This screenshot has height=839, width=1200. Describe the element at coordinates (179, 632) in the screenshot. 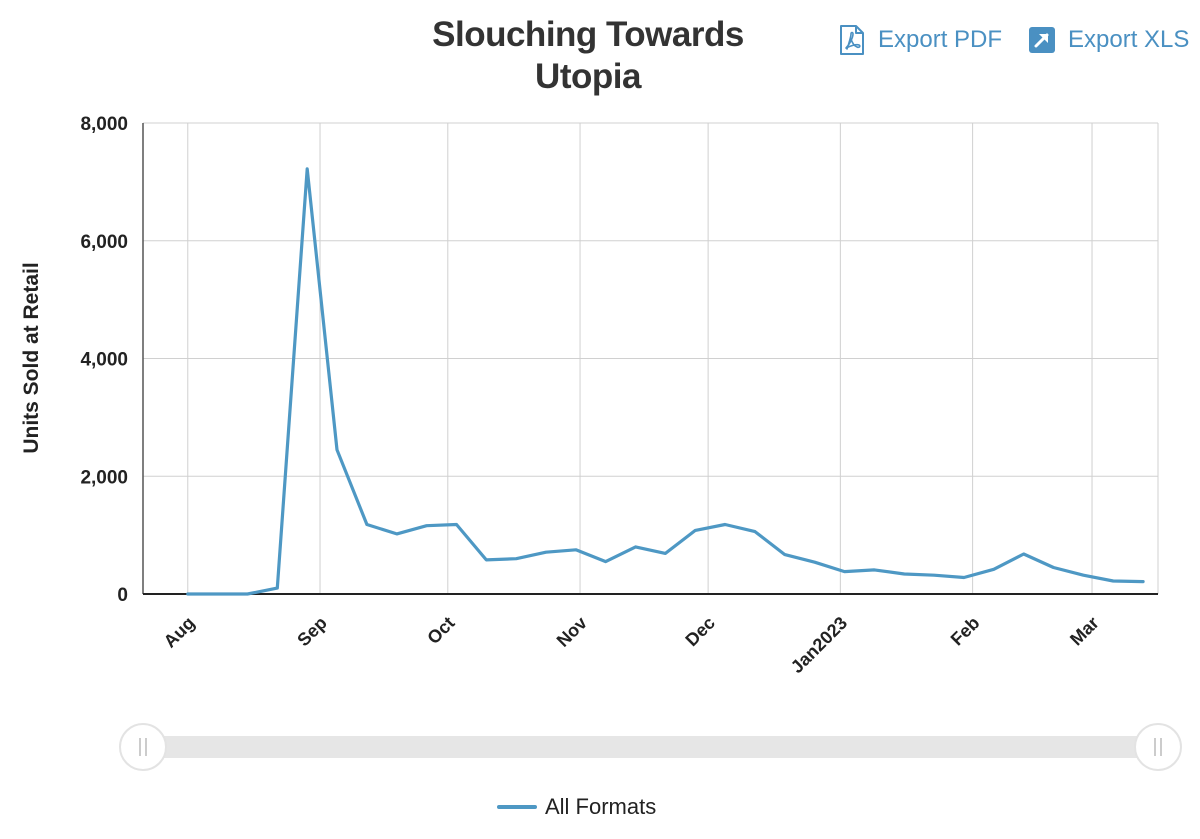

I see `x-tick-label: Aug` at that location.